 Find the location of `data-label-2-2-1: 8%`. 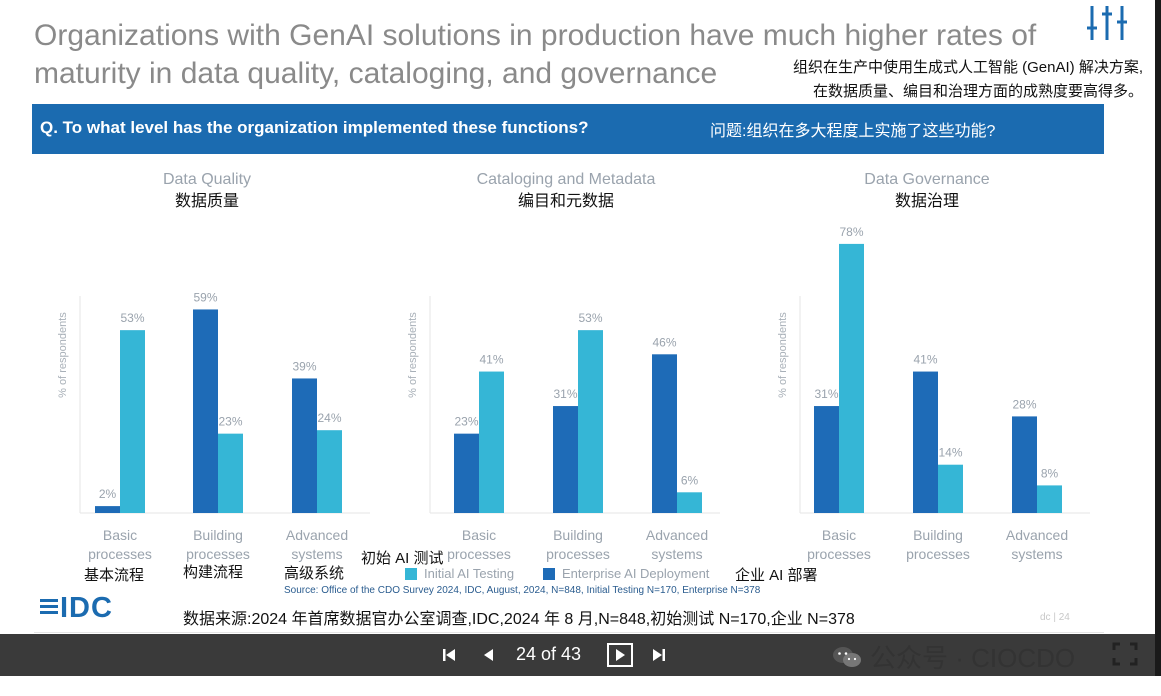

data-label-2-2-1: 8% is located at coordinates (1050, 473).